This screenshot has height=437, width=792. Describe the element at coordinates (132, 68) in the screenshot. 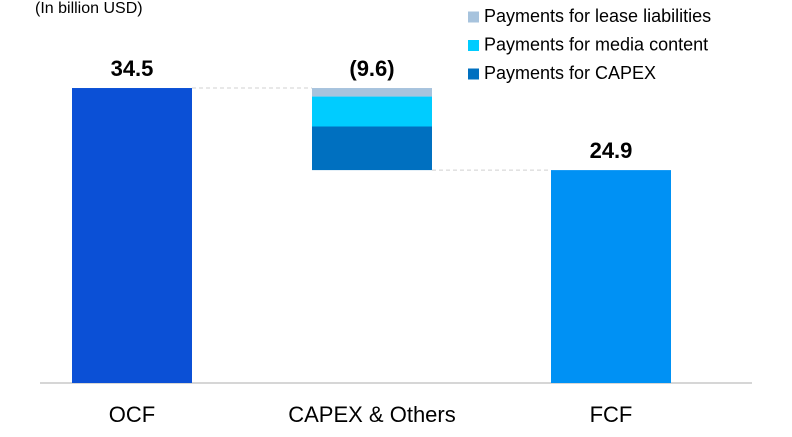

I see `value-label: 34.5` at that location.